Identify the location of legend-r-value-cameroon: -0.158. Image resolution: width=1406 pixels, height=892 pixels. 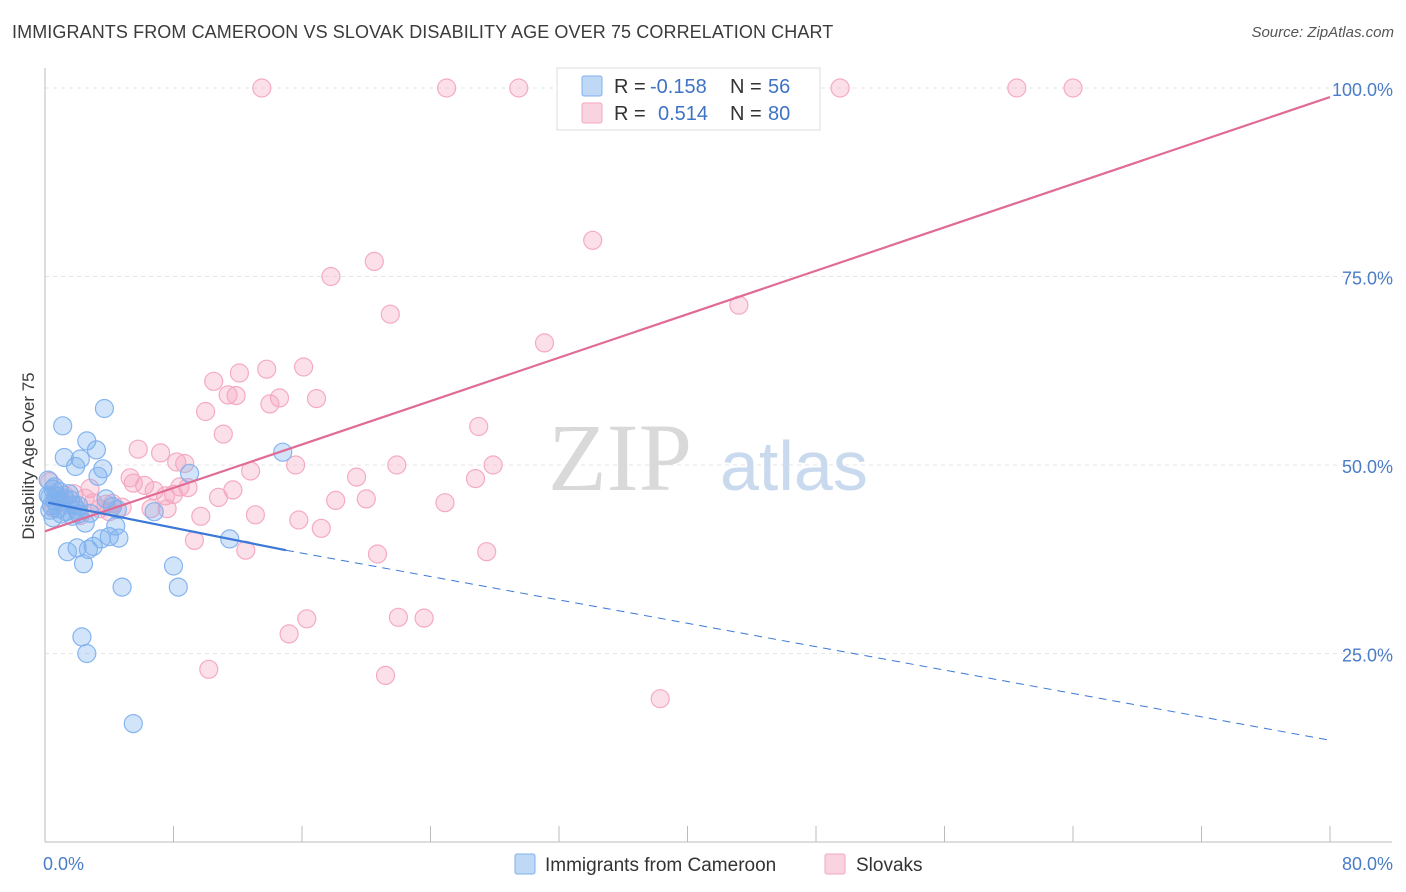
(678, 87).